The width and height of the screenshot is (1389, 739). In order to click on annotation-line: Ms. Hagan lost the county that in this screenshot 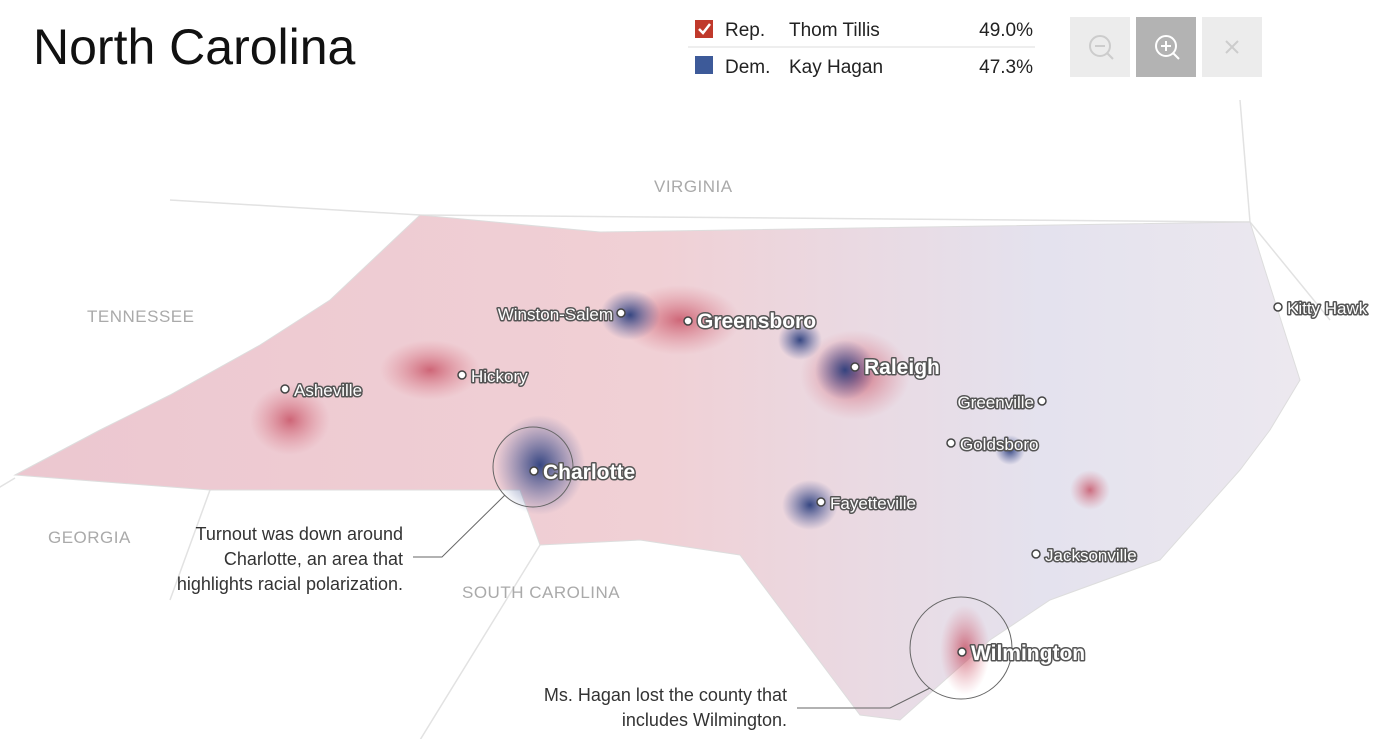, I will do `click(665, 695)`.